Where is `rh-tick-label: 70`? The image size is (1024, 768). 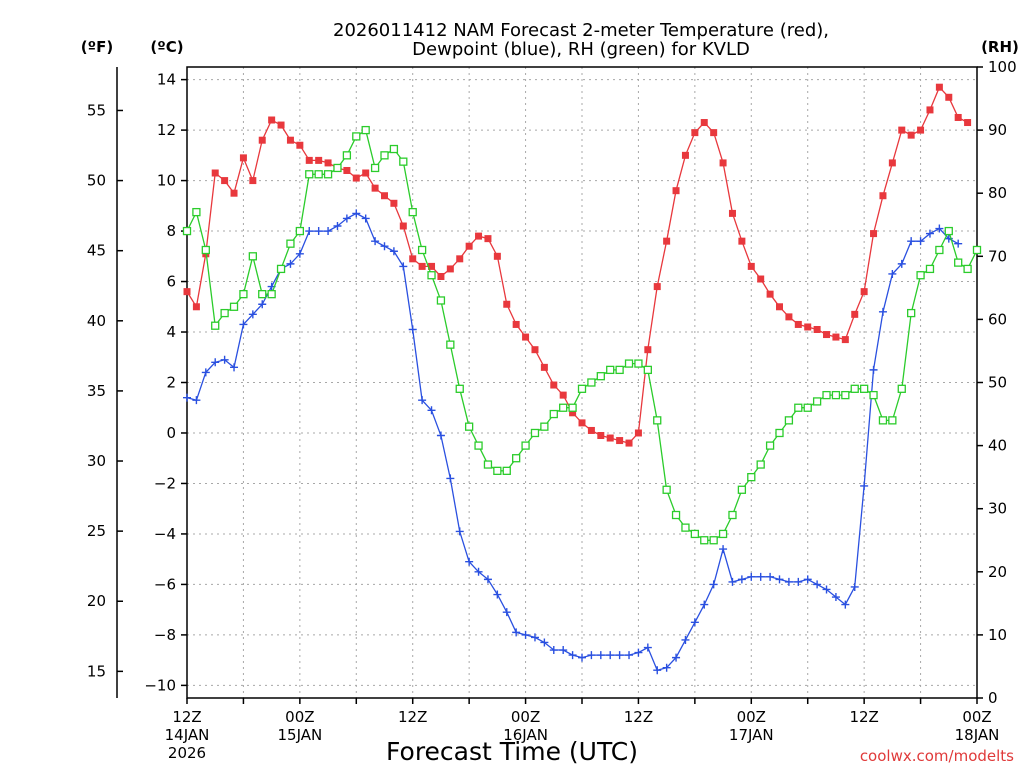 rh-tick-label: 70 is located at coordinates (997, 256).